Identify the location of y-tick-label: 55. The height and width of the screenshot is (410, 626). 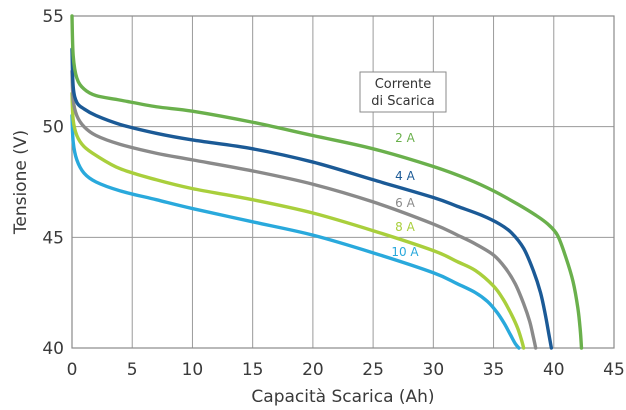
(53, 17).